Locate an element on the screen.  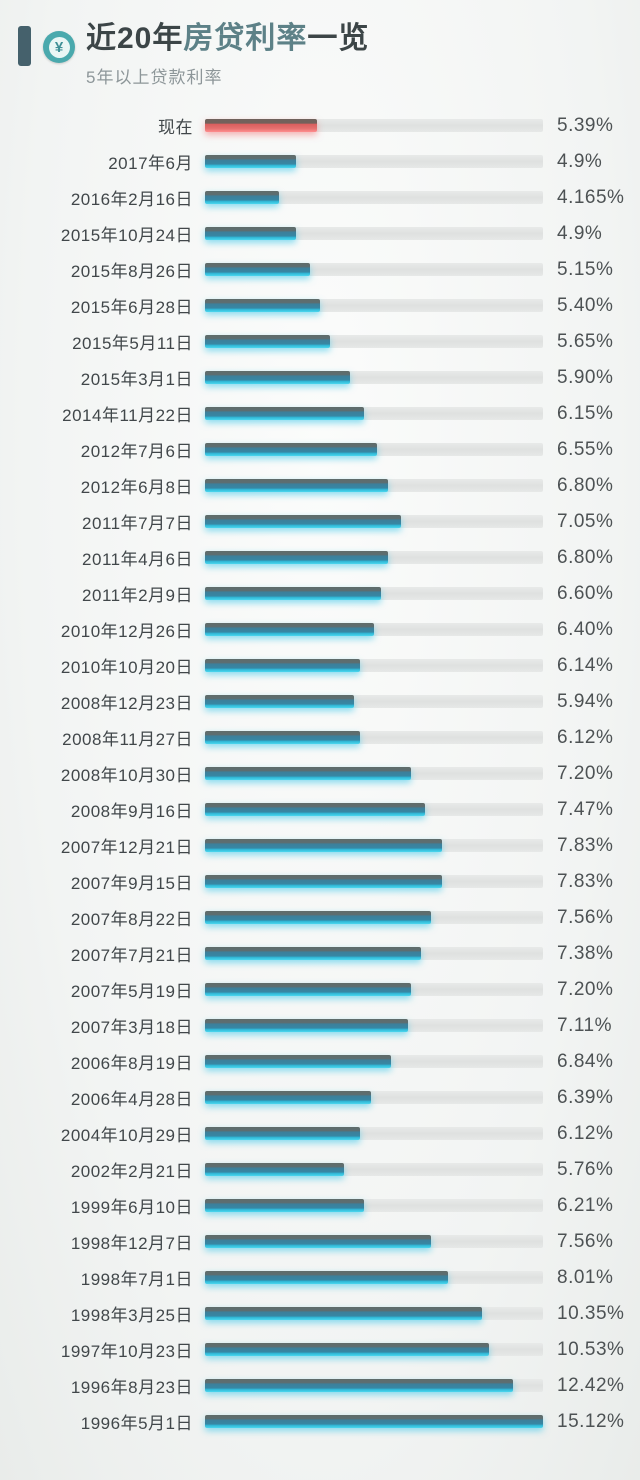
chart-row: 2007年8月22日 7.56% is located at coordinates (320, 918).